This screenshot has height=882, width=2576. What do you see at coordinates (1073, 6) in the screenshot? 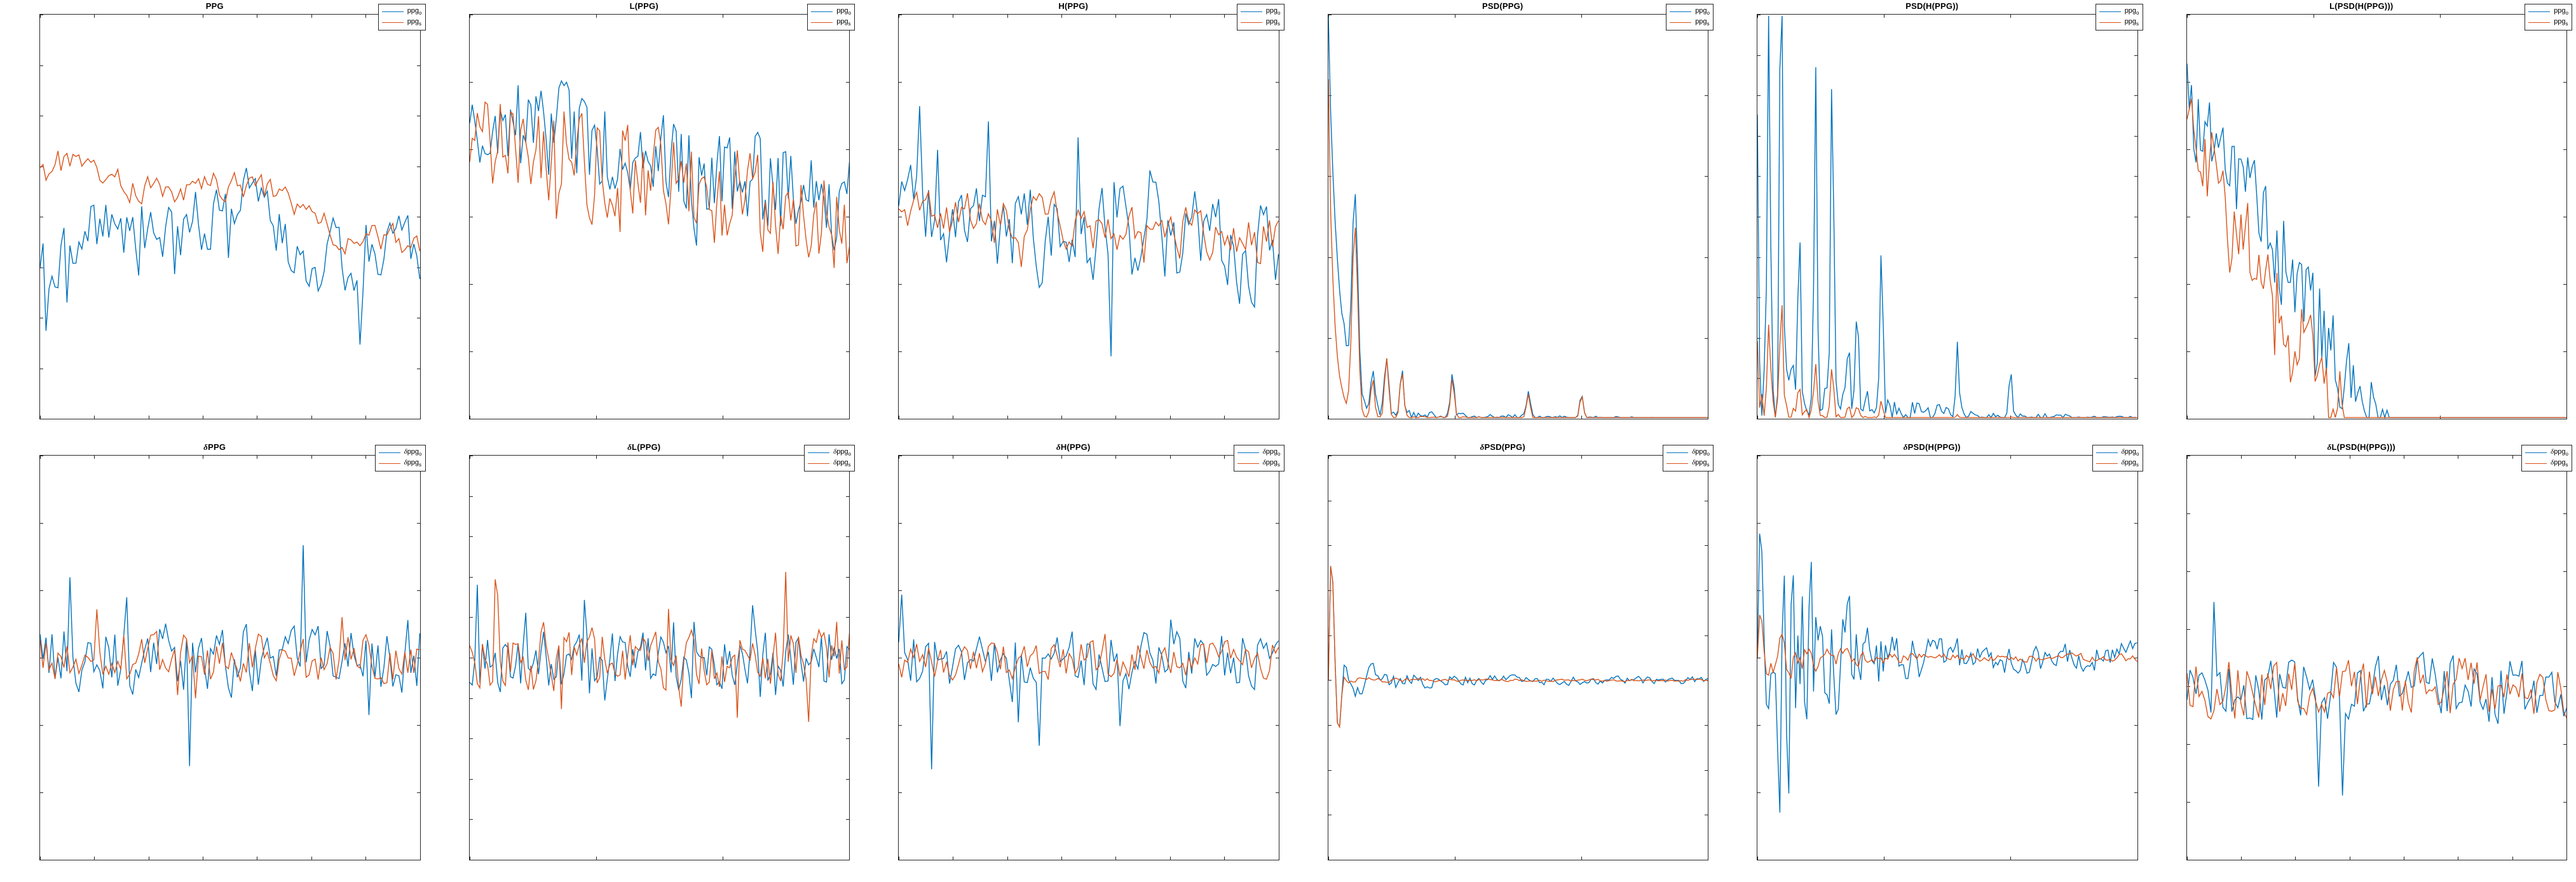
I see `panel-title-h_ppg: H(PPG)` at bounding box center [1073, 6].